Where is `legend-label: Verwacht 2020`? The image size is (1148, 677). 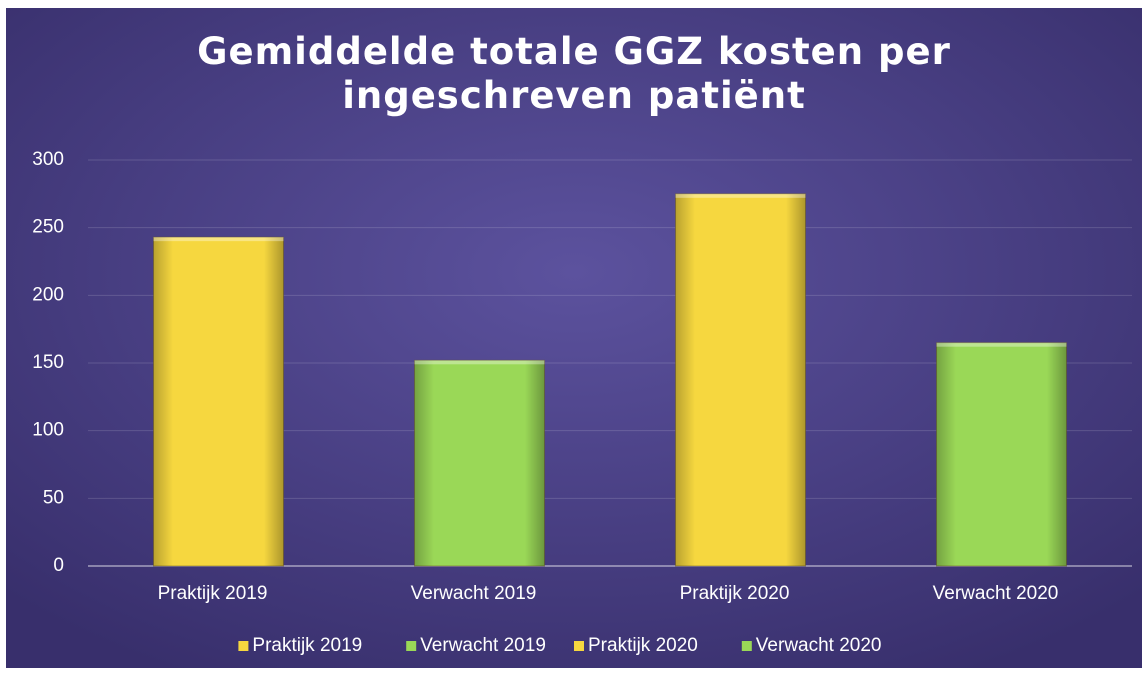 legend-label: Verwacht 2020 is located at coordinates (819, 645).